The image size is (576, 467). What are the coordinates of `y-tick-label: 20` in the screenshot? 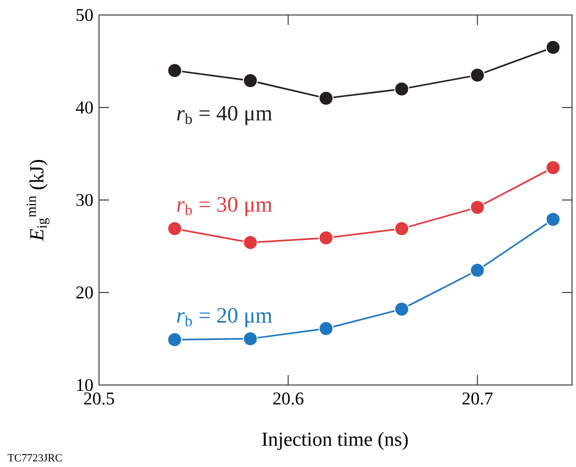 It's located at (84, 292).